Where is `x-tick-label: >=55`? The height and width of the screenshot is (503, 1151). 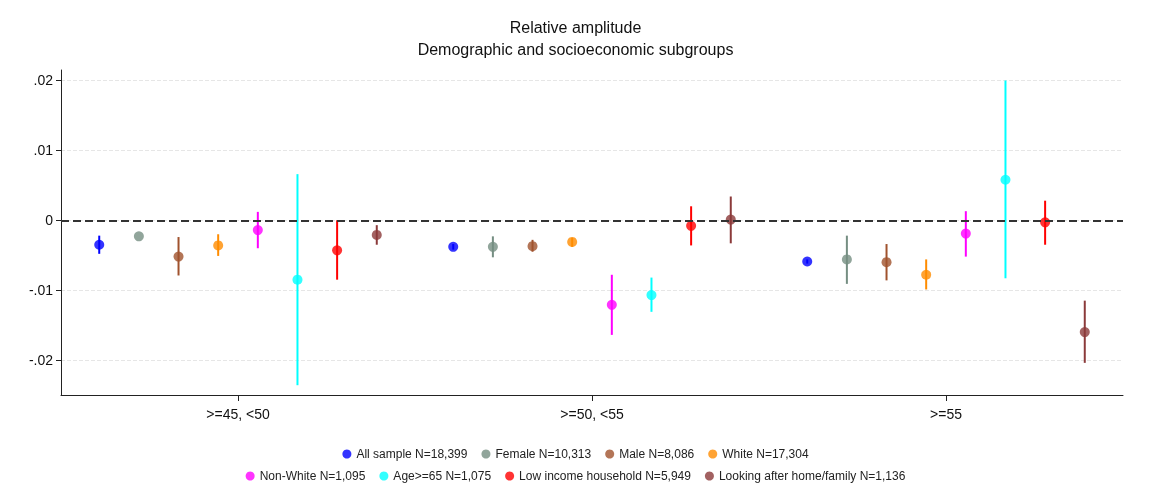 x-tick-label: >=55 is located at coordinates (946, 414).